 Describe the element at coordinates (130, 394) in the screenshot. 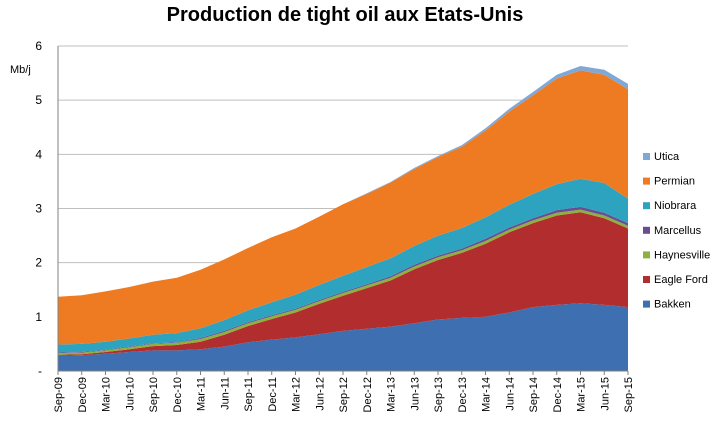

I see `x-tick-label: Jun-10` at that location.